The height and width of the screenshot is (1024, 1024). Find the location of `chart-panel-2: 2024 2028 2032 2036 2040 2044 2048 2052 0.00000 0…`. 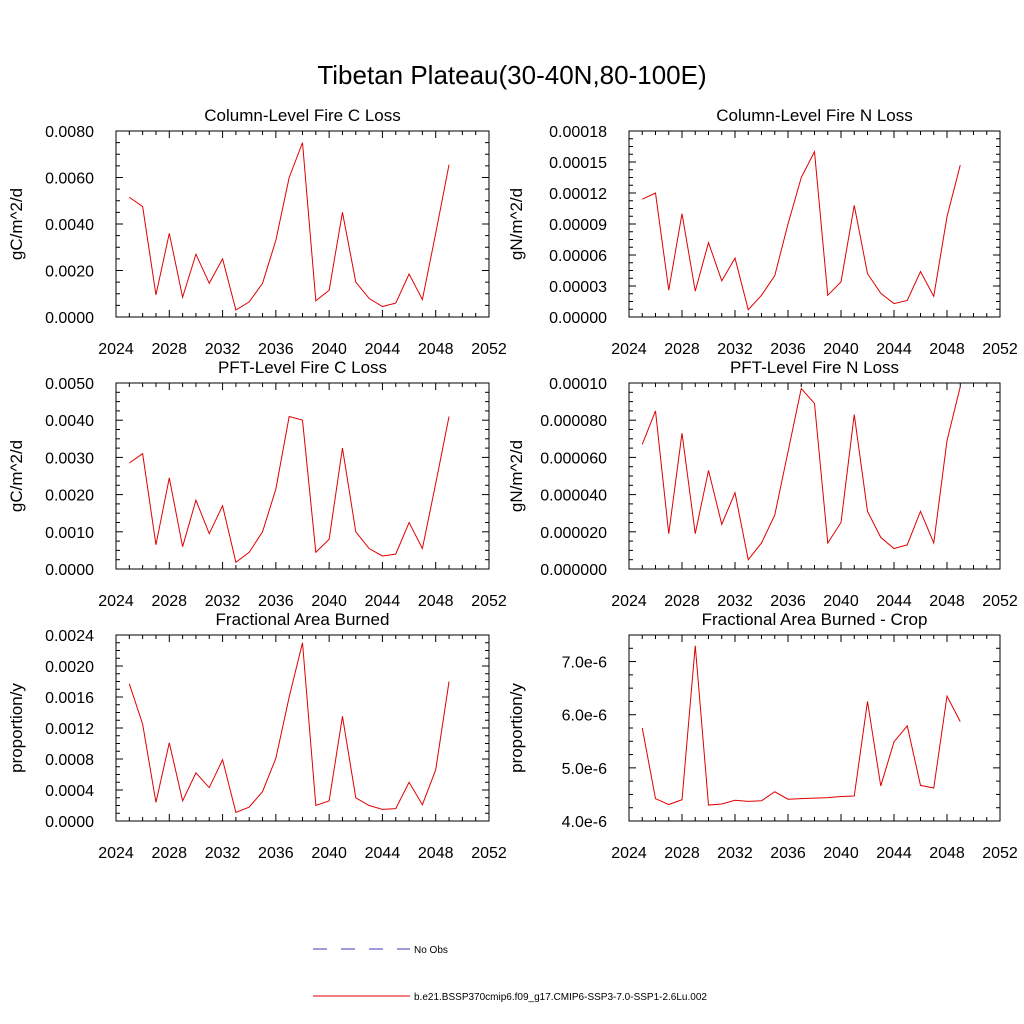

chart-panel-2: 2024 2028 2032 2036 2040 2044 2048 2052 0.00000 0… is located at coordinates (762, 232).